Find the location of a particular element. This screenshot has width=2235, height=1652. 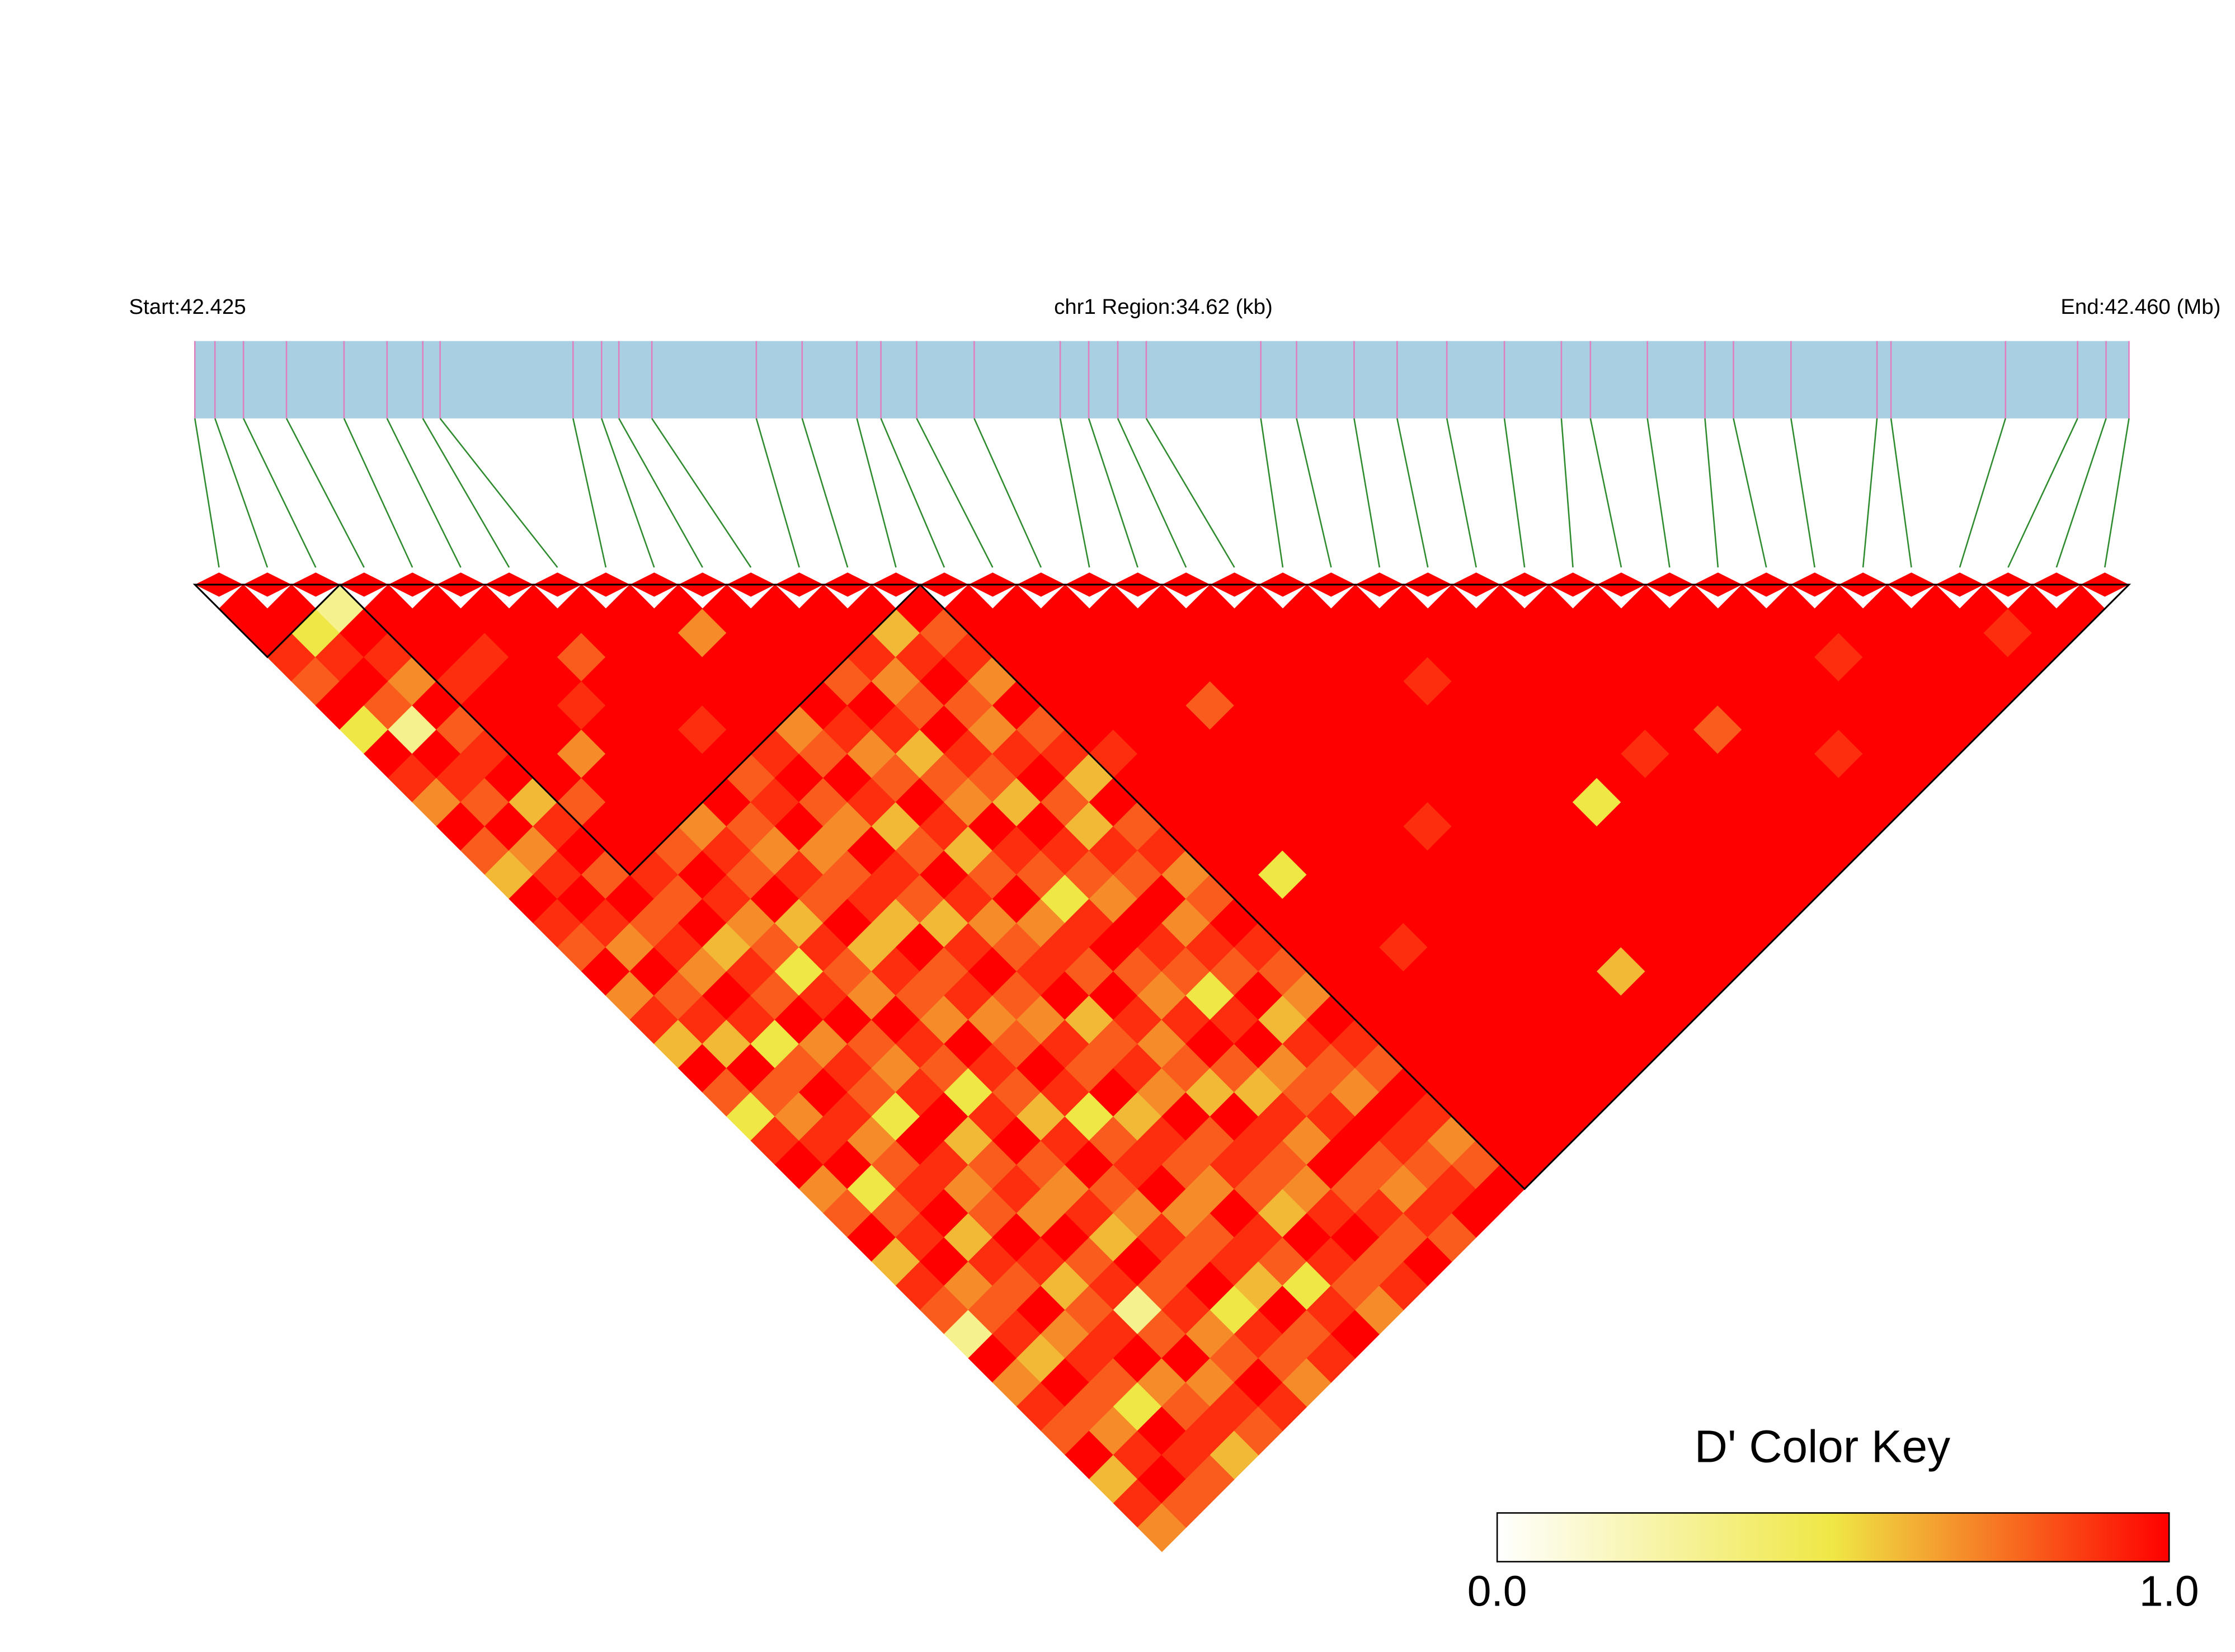

end-label: End:42.460 (Mb) is located at coordinates (2140, 307).